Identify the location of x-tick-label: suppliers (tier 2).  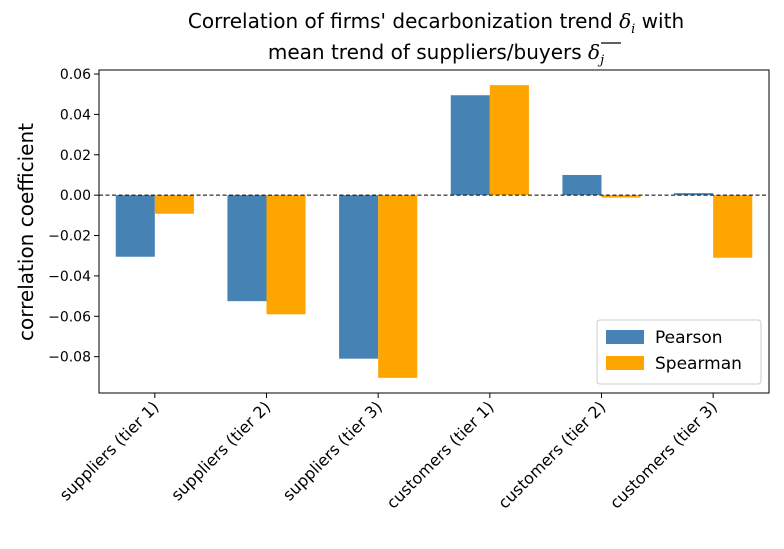
(220, 450).